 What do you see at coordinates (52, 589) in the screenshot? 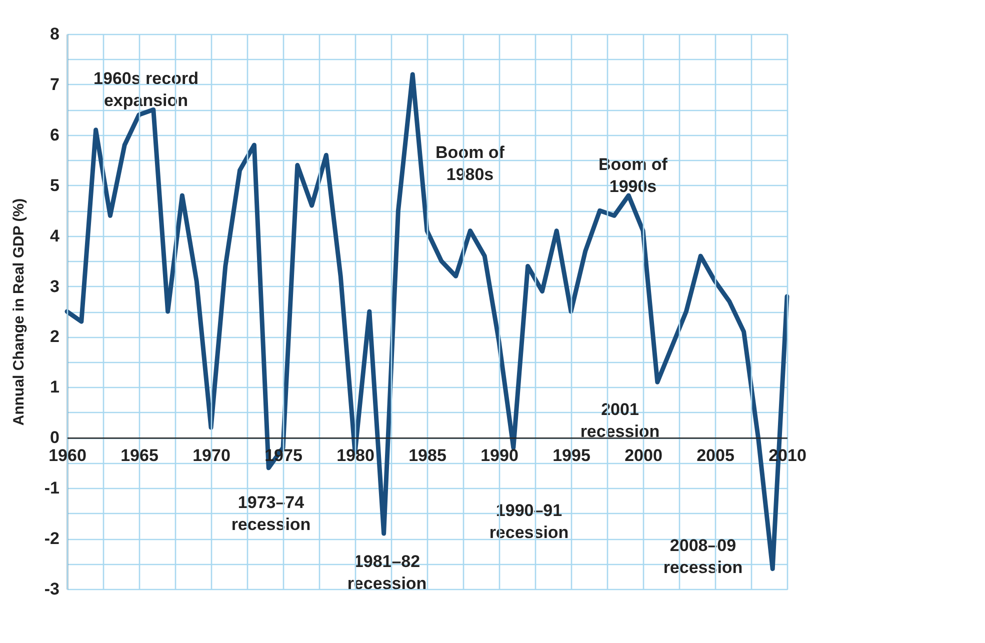
I see `y-tick-label: -3` at bounding box center [52, 589].